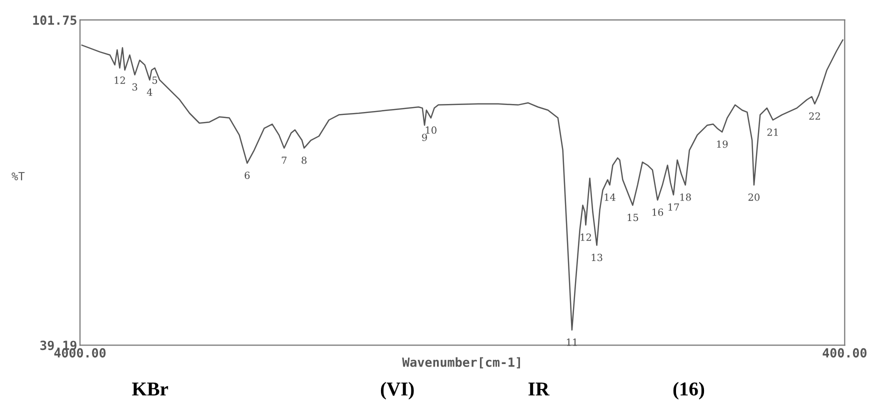 This screenshot has width=883, height=407. I want to click on annotation: 10, so click(431, 130).